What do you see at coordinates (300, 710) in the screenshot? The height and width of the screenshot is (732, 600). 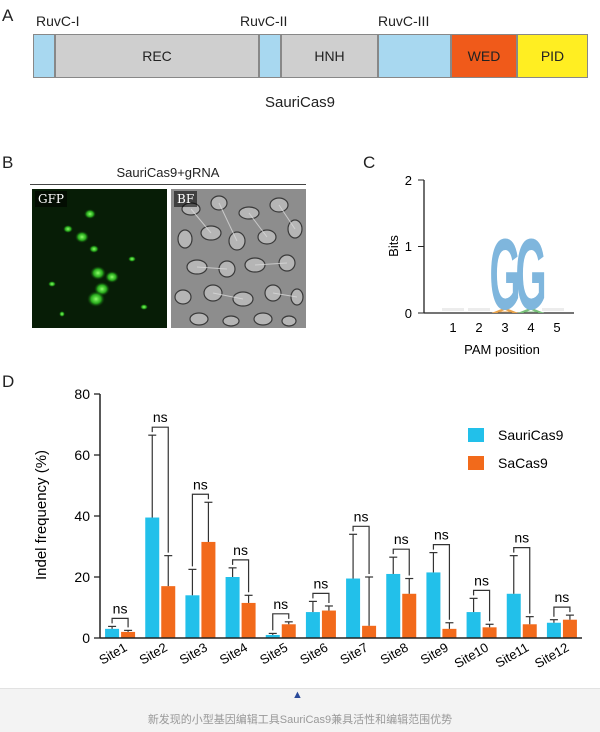 I see `caption-bar: ▲ 新发现的小型基因编辑工具SauriCas9兼具活性和编辑范围优势` at bounding box center [300, 710].